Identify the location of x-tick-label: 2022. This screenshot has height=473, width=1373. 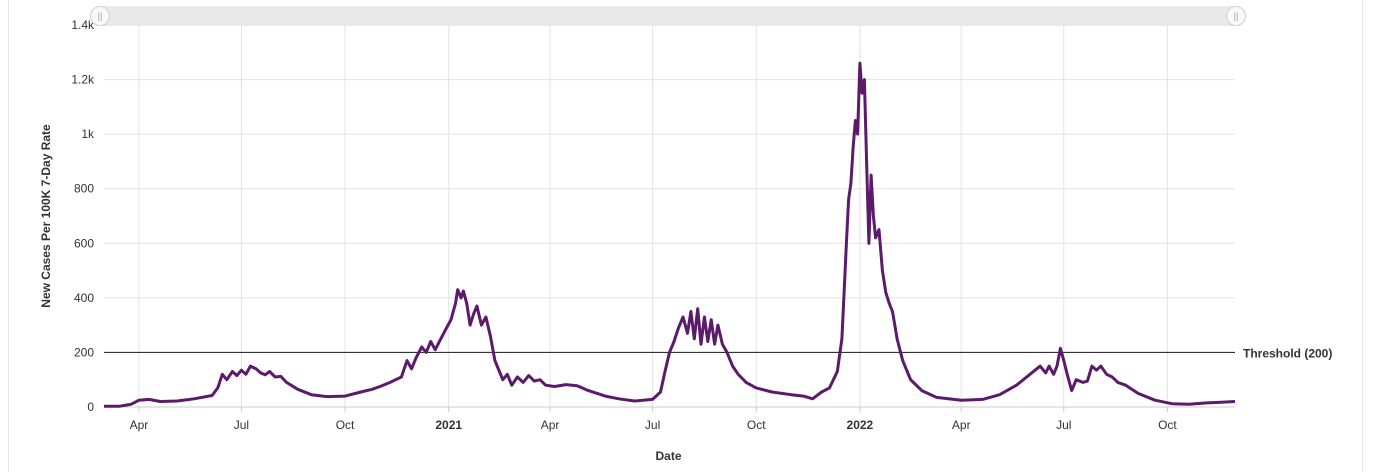
(860, 425).